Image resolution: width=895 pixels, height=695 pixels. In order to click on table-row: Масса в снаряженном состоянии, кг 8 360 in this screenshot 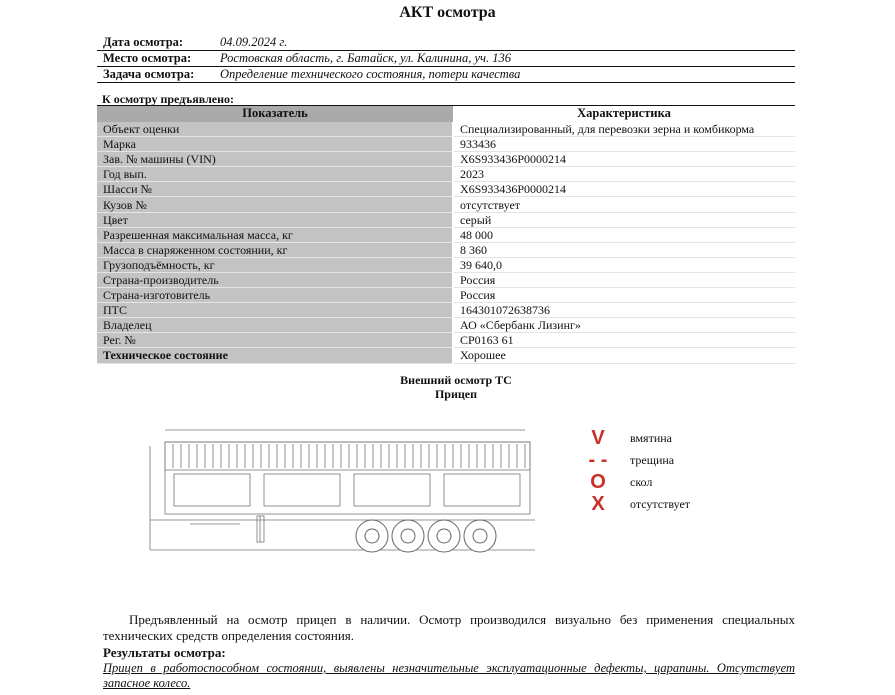, I will do `click(446, 250)`.